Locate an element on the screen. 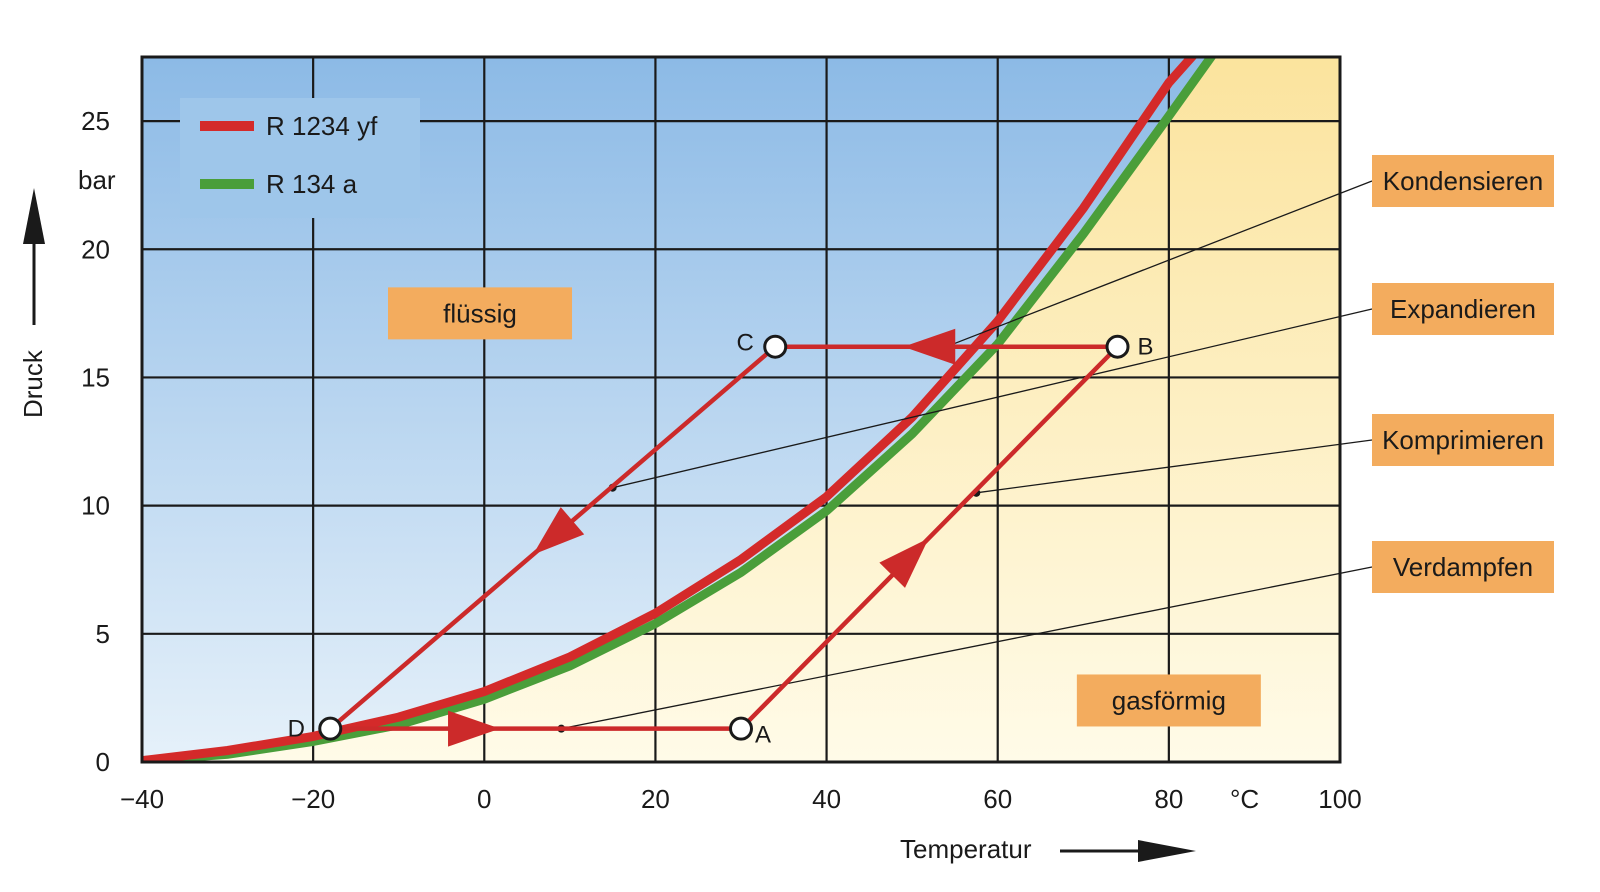  y-tick-labels: 0 5 10 15 20 25 is located at coordinates (95, 441).